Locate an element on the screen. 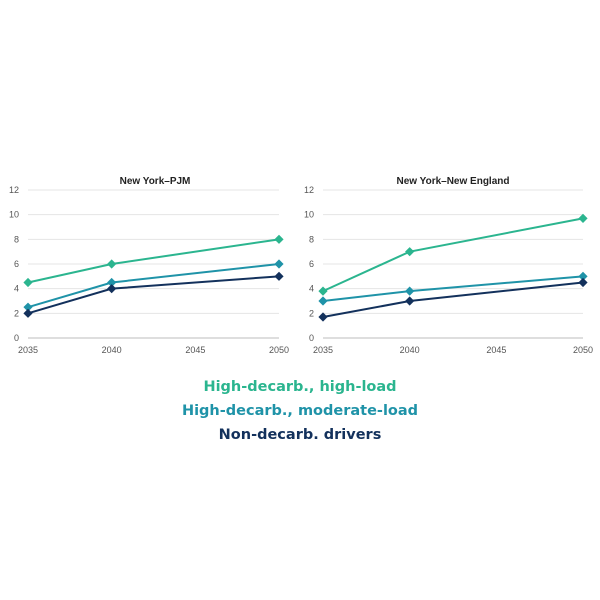  chart-panel-1: New York–PJM 0 2 4 6 8 10 12 2035 2040 2045 2050 is located at coordinates (149, 265).